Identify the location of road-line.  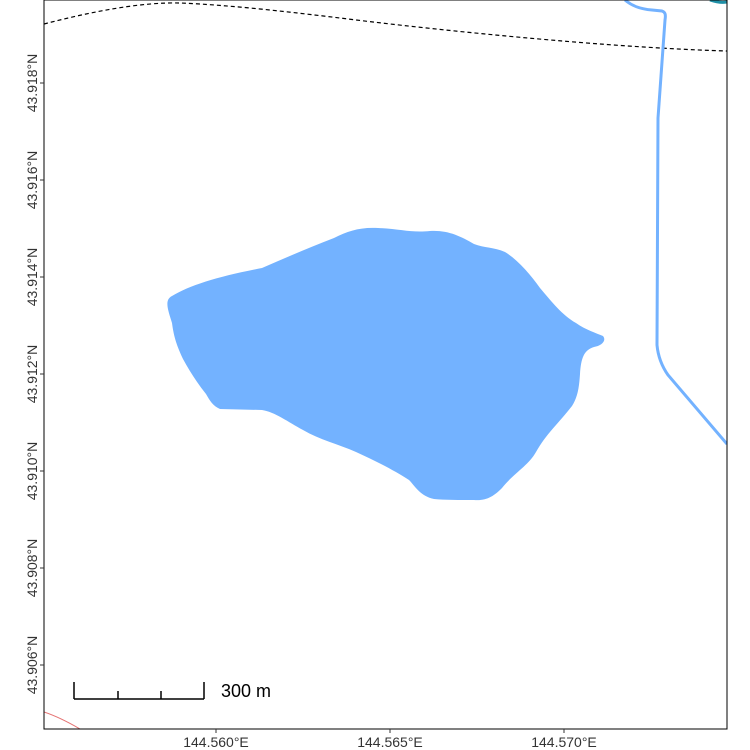
(62, 720).